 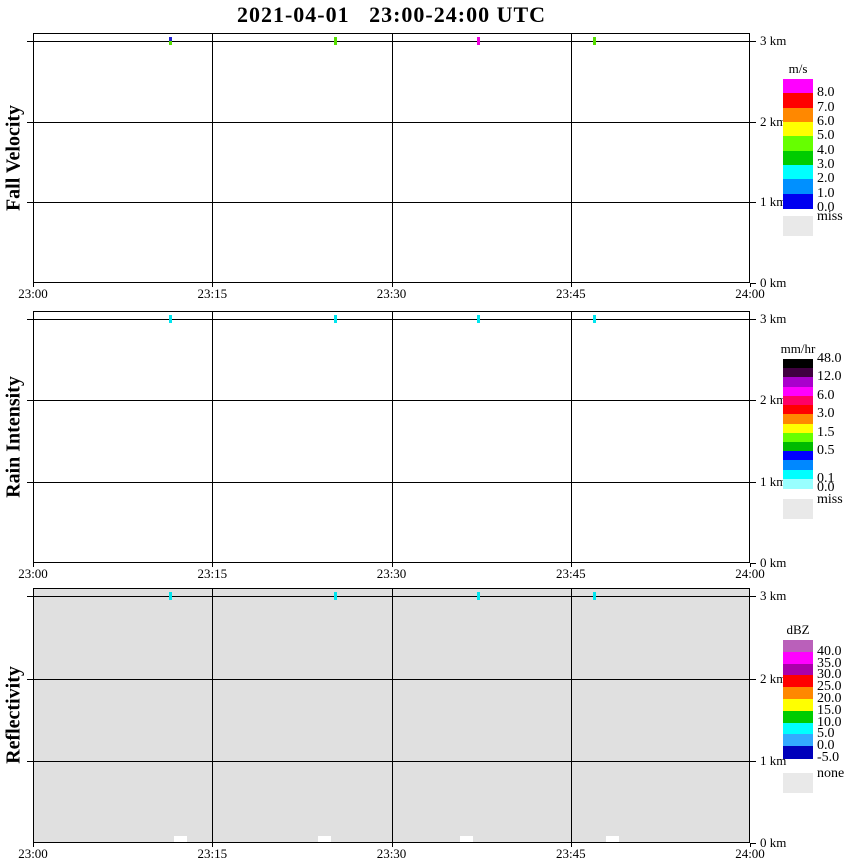 I want to click on colorbar-tick-label: 35.0, so click(x=829, y=663).